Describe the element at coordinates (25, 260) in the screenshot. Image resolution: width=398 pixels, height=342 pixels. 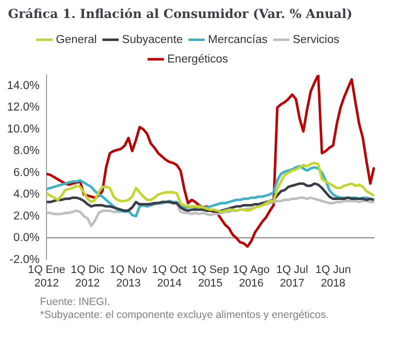
I see `y-tick-label: -2.0%` at that location.